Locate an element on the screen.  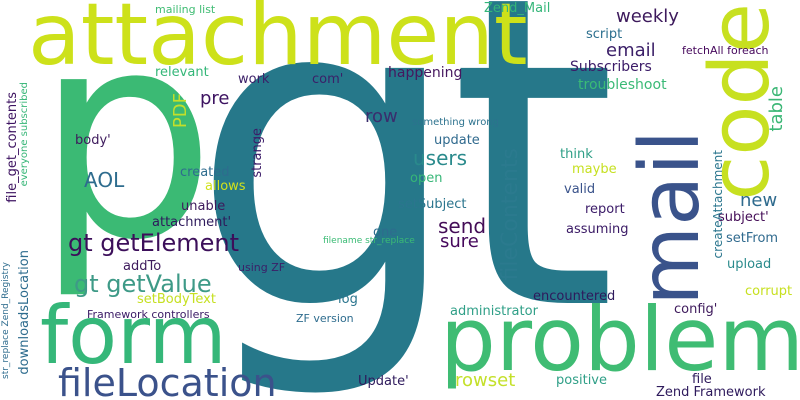
word-row: row is located at coordinates (381, 116).